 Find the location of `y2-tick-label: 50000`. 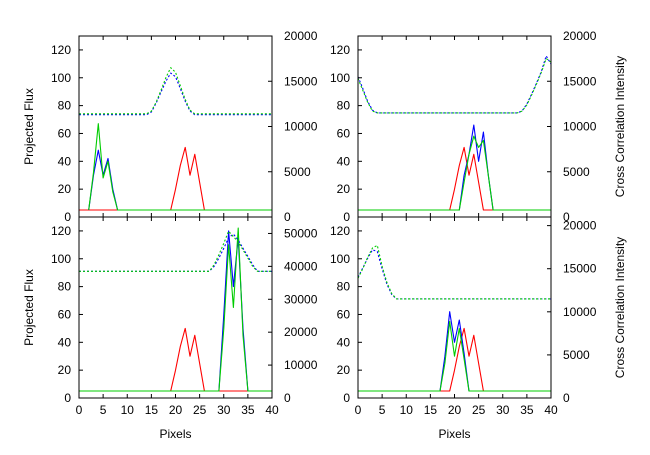

y2-tick-label: 50000 is located at coordinates (301, 233).